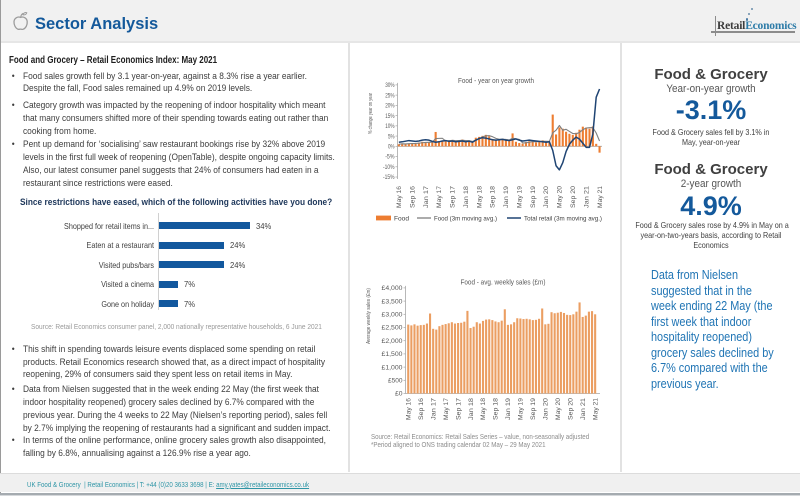 This screenshot has height=496, width=800. What do you see at coordinates (392, 301) in the screenshot?
I see `svg-text: £3,500` at bounding box center [392, 301].